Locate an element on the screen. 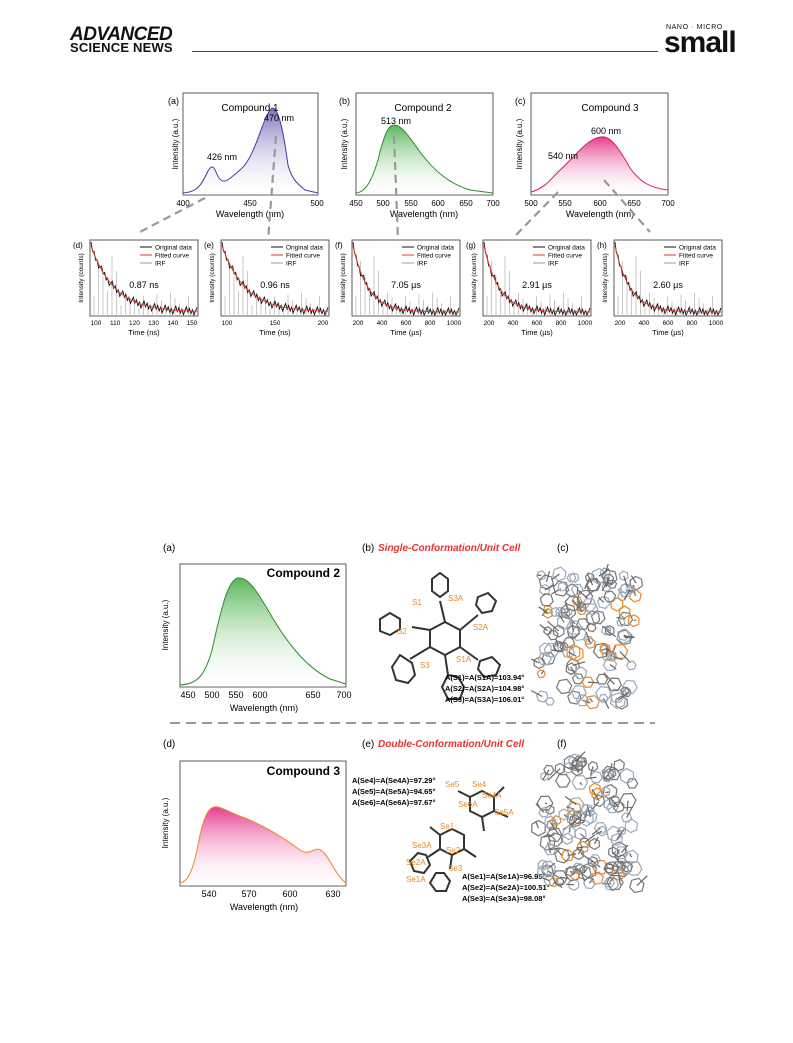 Image resolution: width=793 pixels, height=1043 pixels. atom-label: S3 is located at coordinates (425, 665).